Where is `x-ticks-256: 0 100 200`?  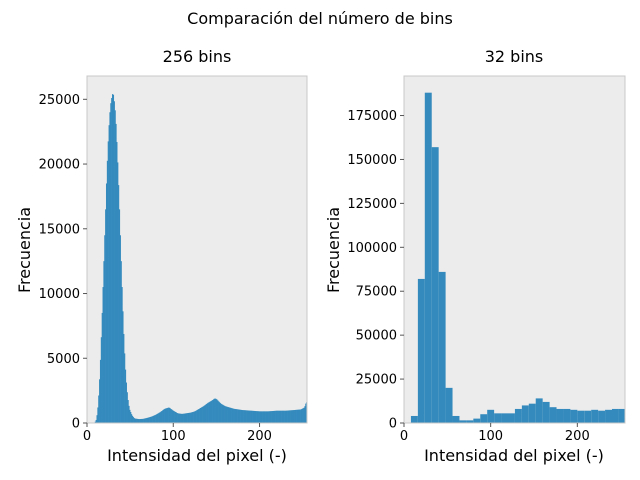 x-ticks-256: 0 100 200 is located at coordinates (177, 433).